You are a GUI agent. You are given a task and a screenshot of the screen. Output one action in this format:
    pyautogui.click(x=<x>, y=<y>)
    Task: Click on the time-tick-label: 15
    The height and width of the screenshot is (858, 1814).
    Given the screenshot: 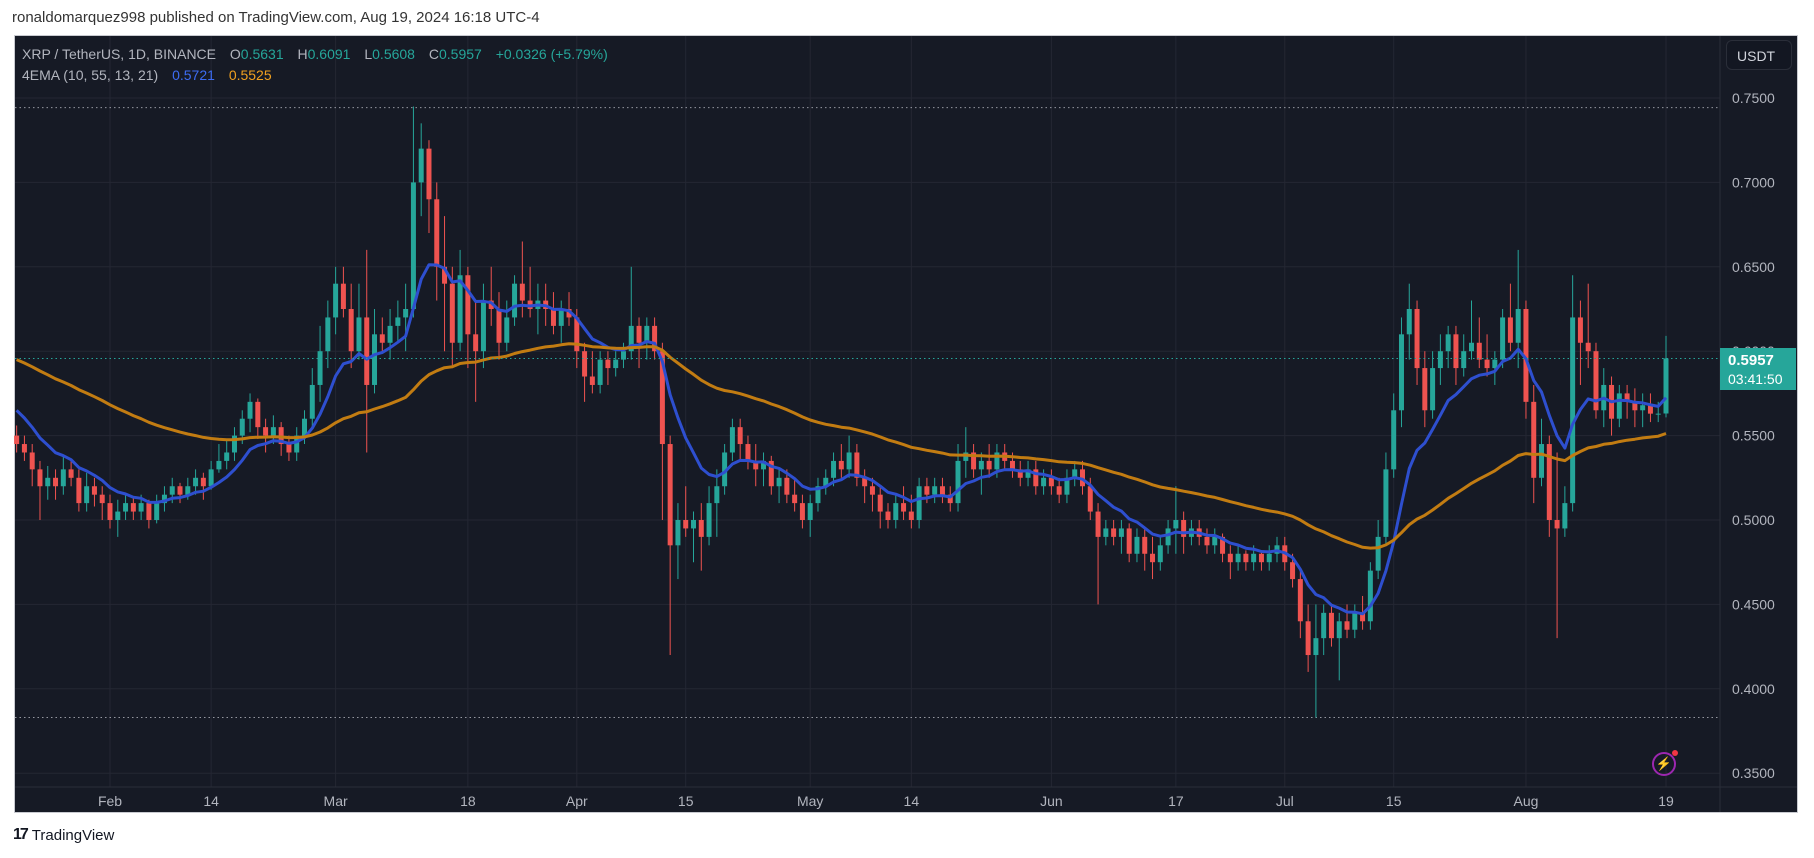 What is the action you would take?
    pyautogui.click(x=686, y=801)
    